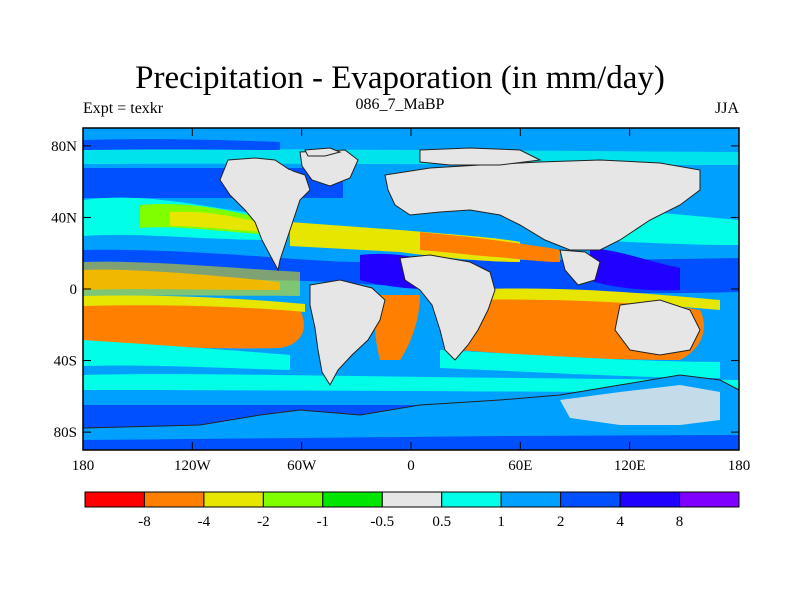 This screenshot has width=800, height=600. Describe the element at coordinates (323, 522) in the screenshot. I see `legend-label: -1` at that location.